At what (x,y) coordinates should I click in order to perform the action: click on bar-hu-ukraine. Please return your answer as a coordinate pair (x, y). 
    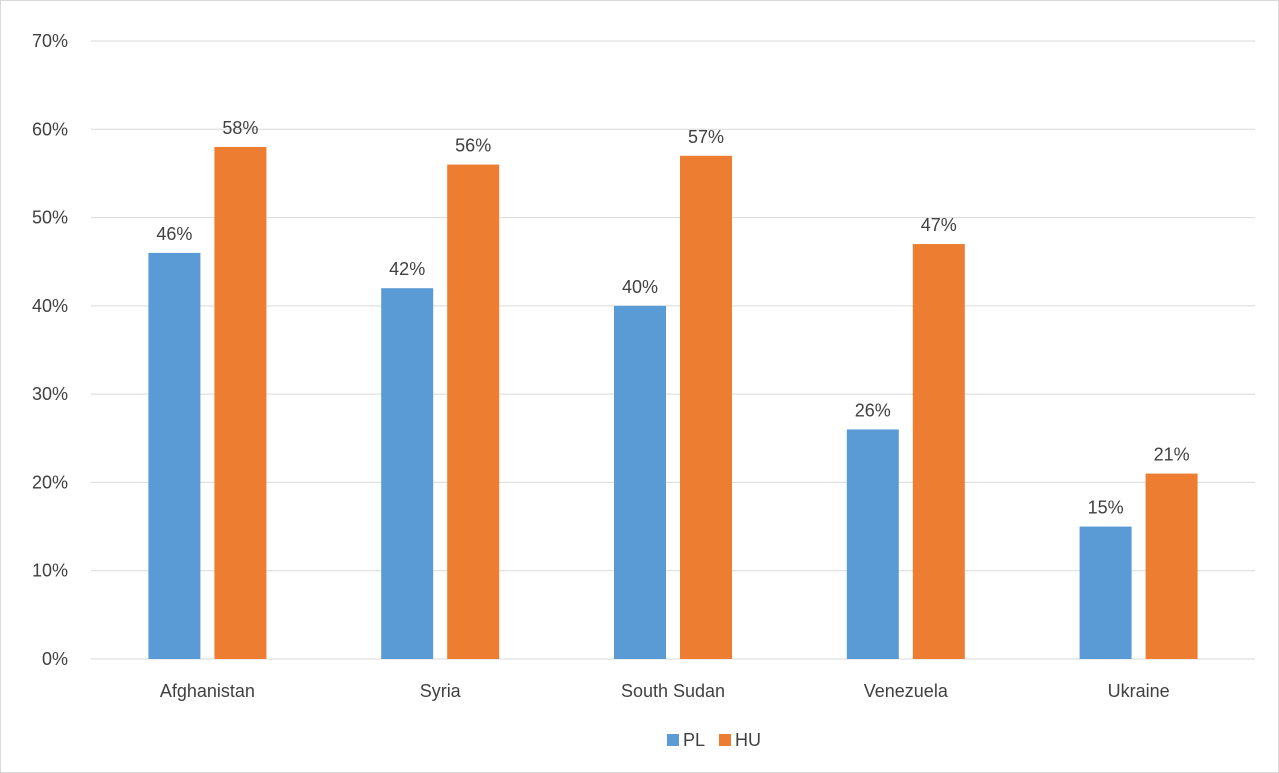
    Looking at the image, I should click on (1171, 566).